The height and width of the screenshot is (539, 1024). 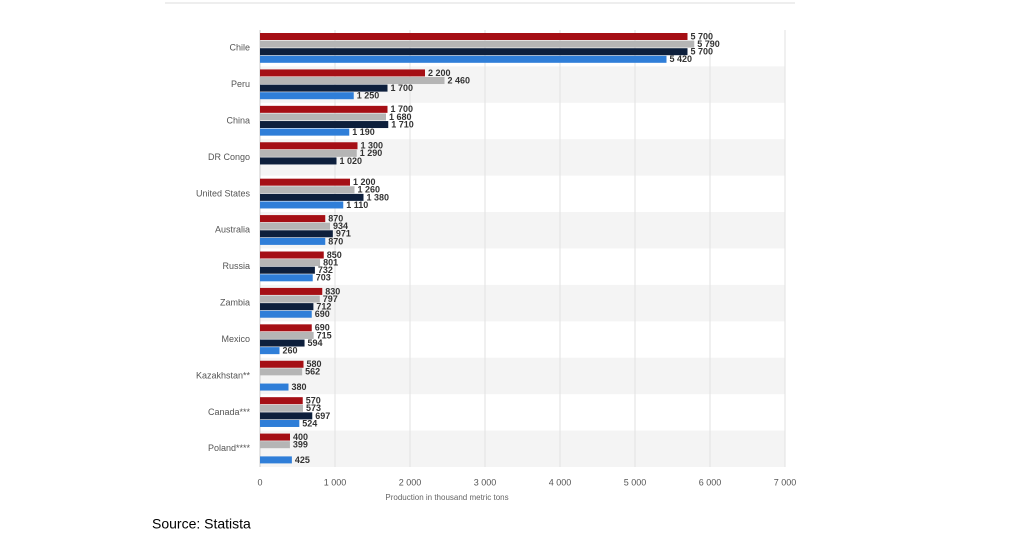 What do you see at coordinates (232, 230) in the screenshot?
I see `y-tick-label: Australia` at bounding box center [232, 230].